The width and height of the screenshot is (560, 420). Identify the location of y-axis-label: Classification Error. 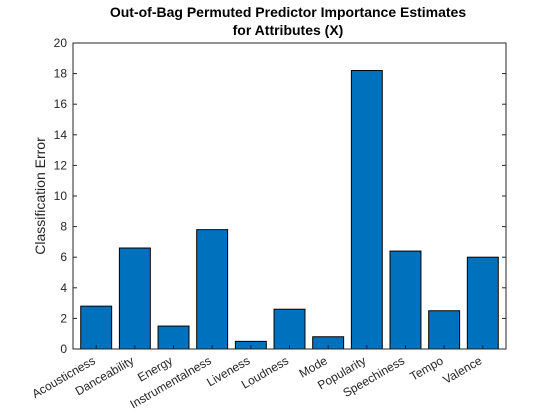
(40, 196).